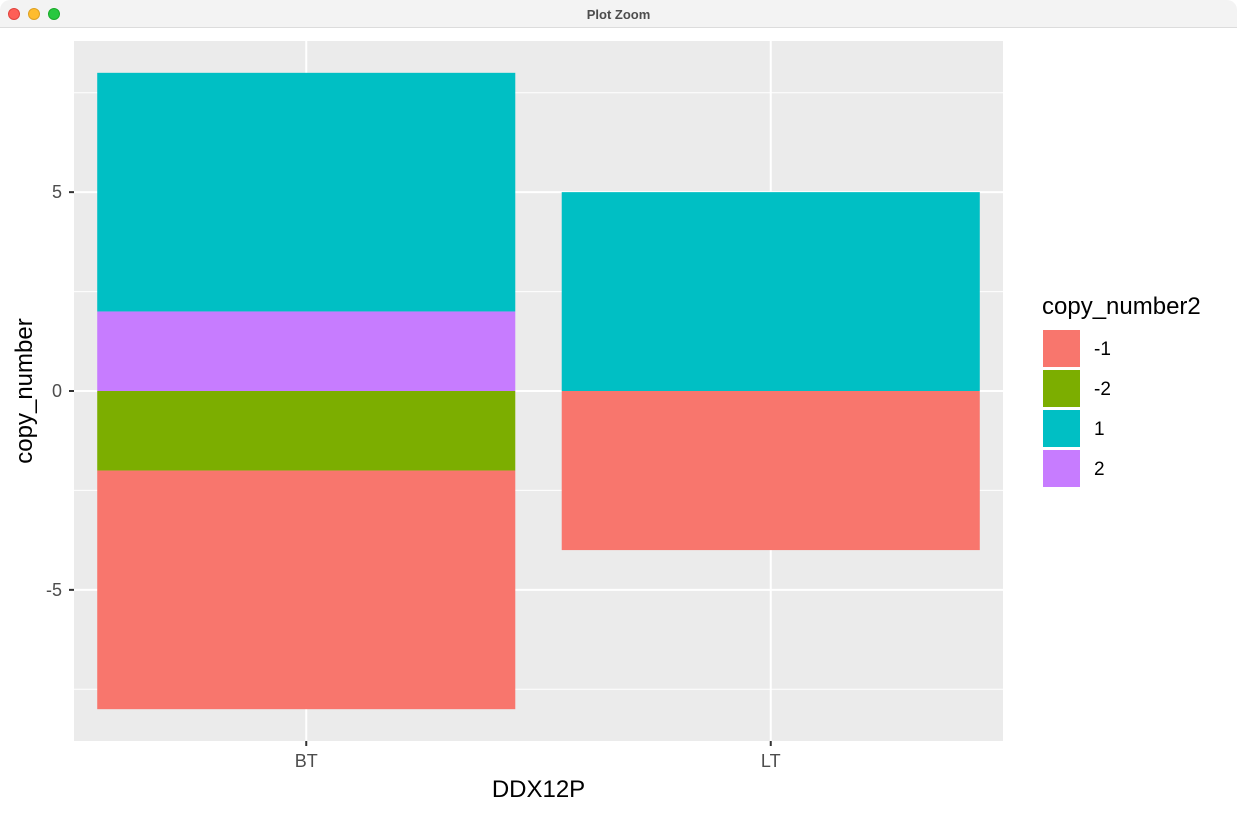  What do you see at coordinates (54, 14) in the screenshot?
I see `zoom-window-button` at bounding box center [54, 14].